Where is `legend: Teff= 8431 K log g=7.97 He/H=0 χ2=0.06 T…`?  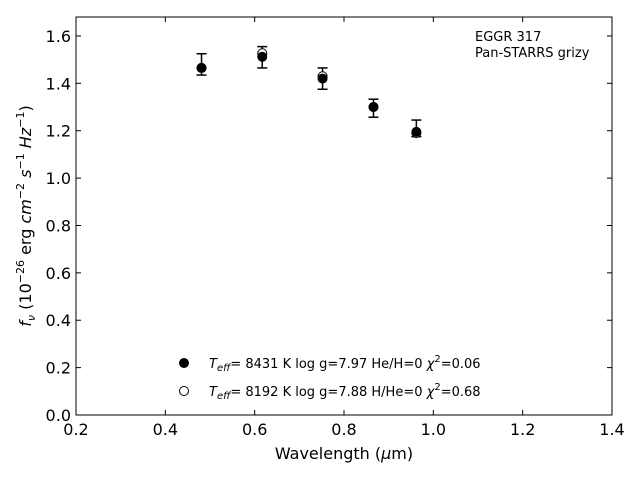
legend: Teff= 8431 K log g=7.97 He/H=0 χ2=0.06 T… is located at coordinates (330, 378).